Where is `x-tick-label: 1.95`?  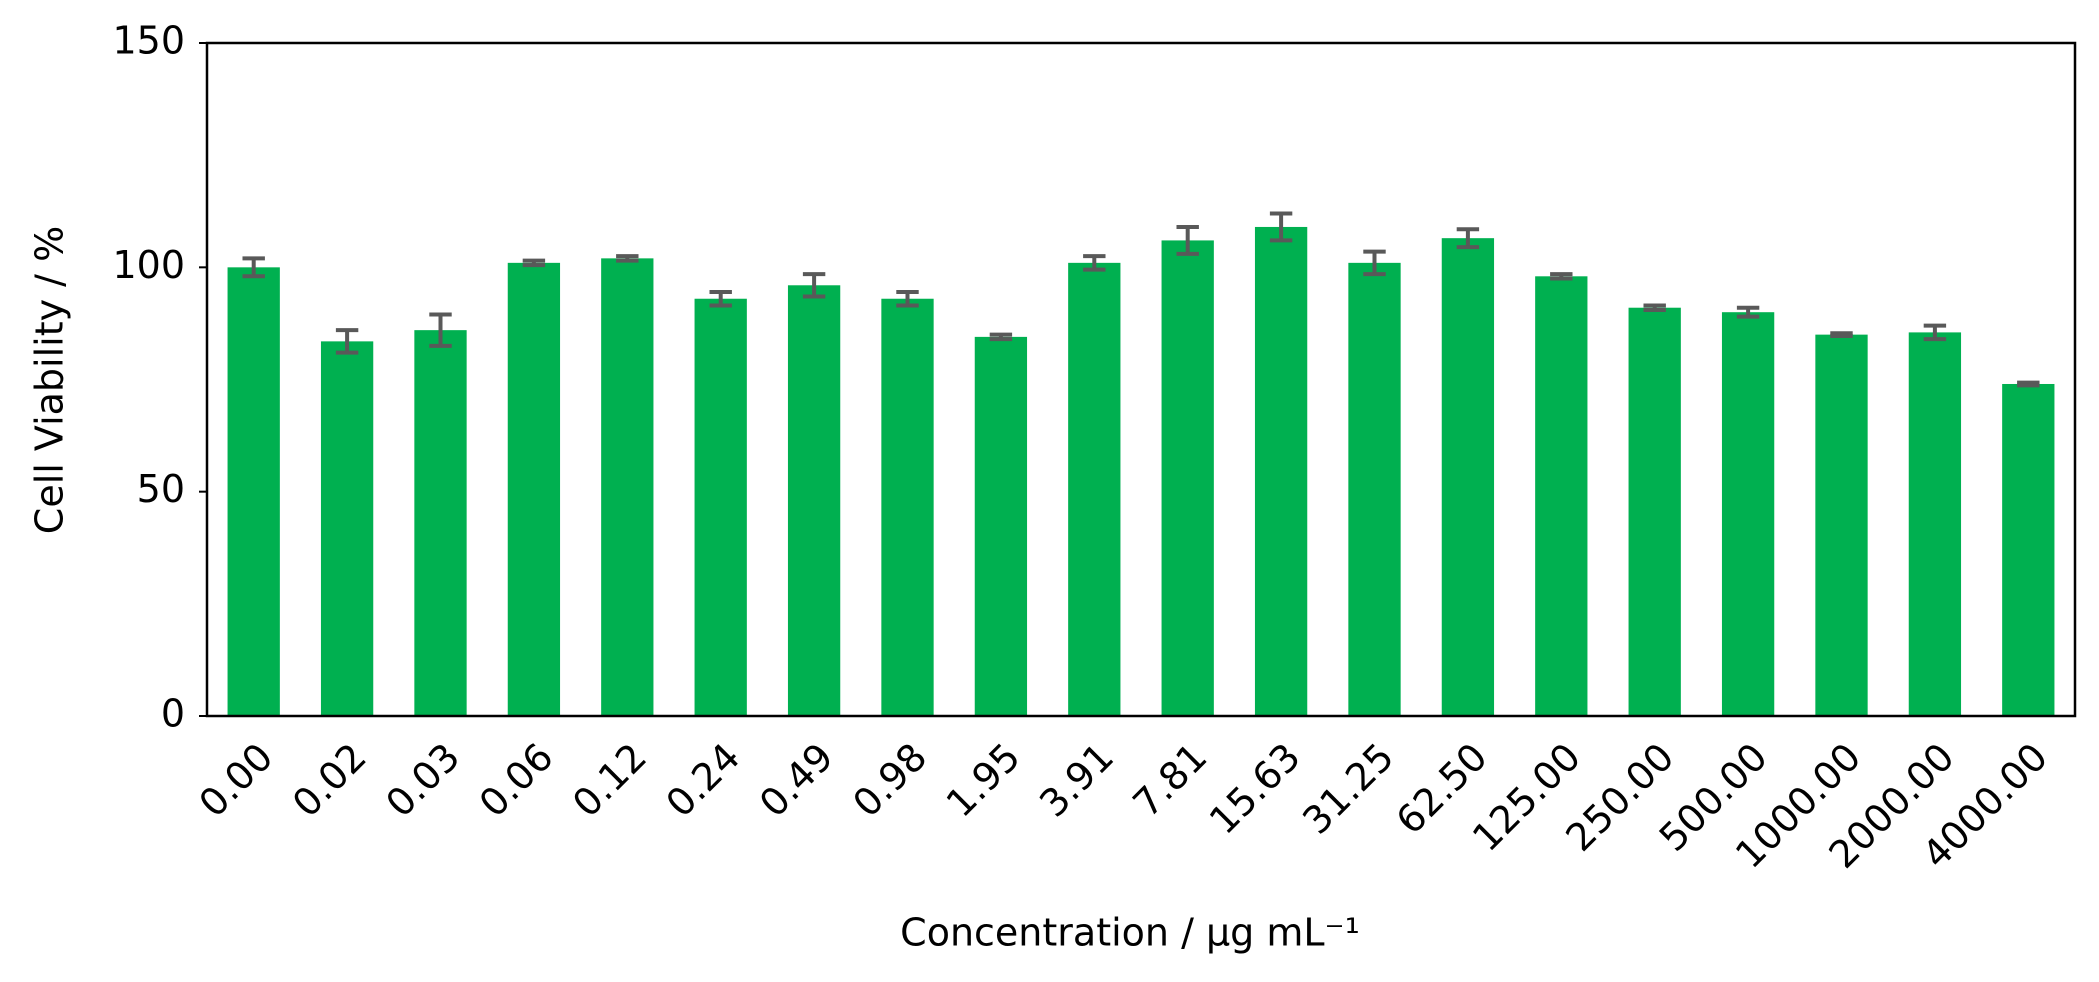 x-tick-label: 1.95 is located at coordinates (983, 780).